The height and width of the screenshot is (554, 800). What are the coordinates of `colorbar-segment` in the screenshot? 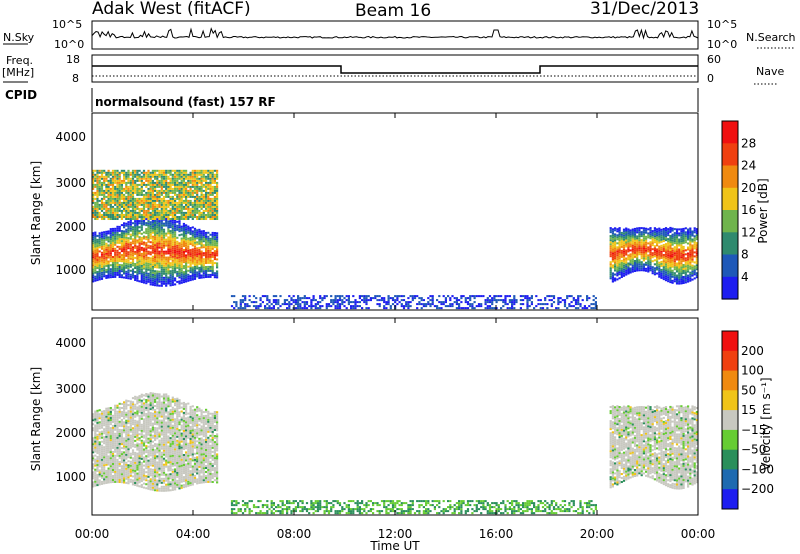 It's located at (730, 244).